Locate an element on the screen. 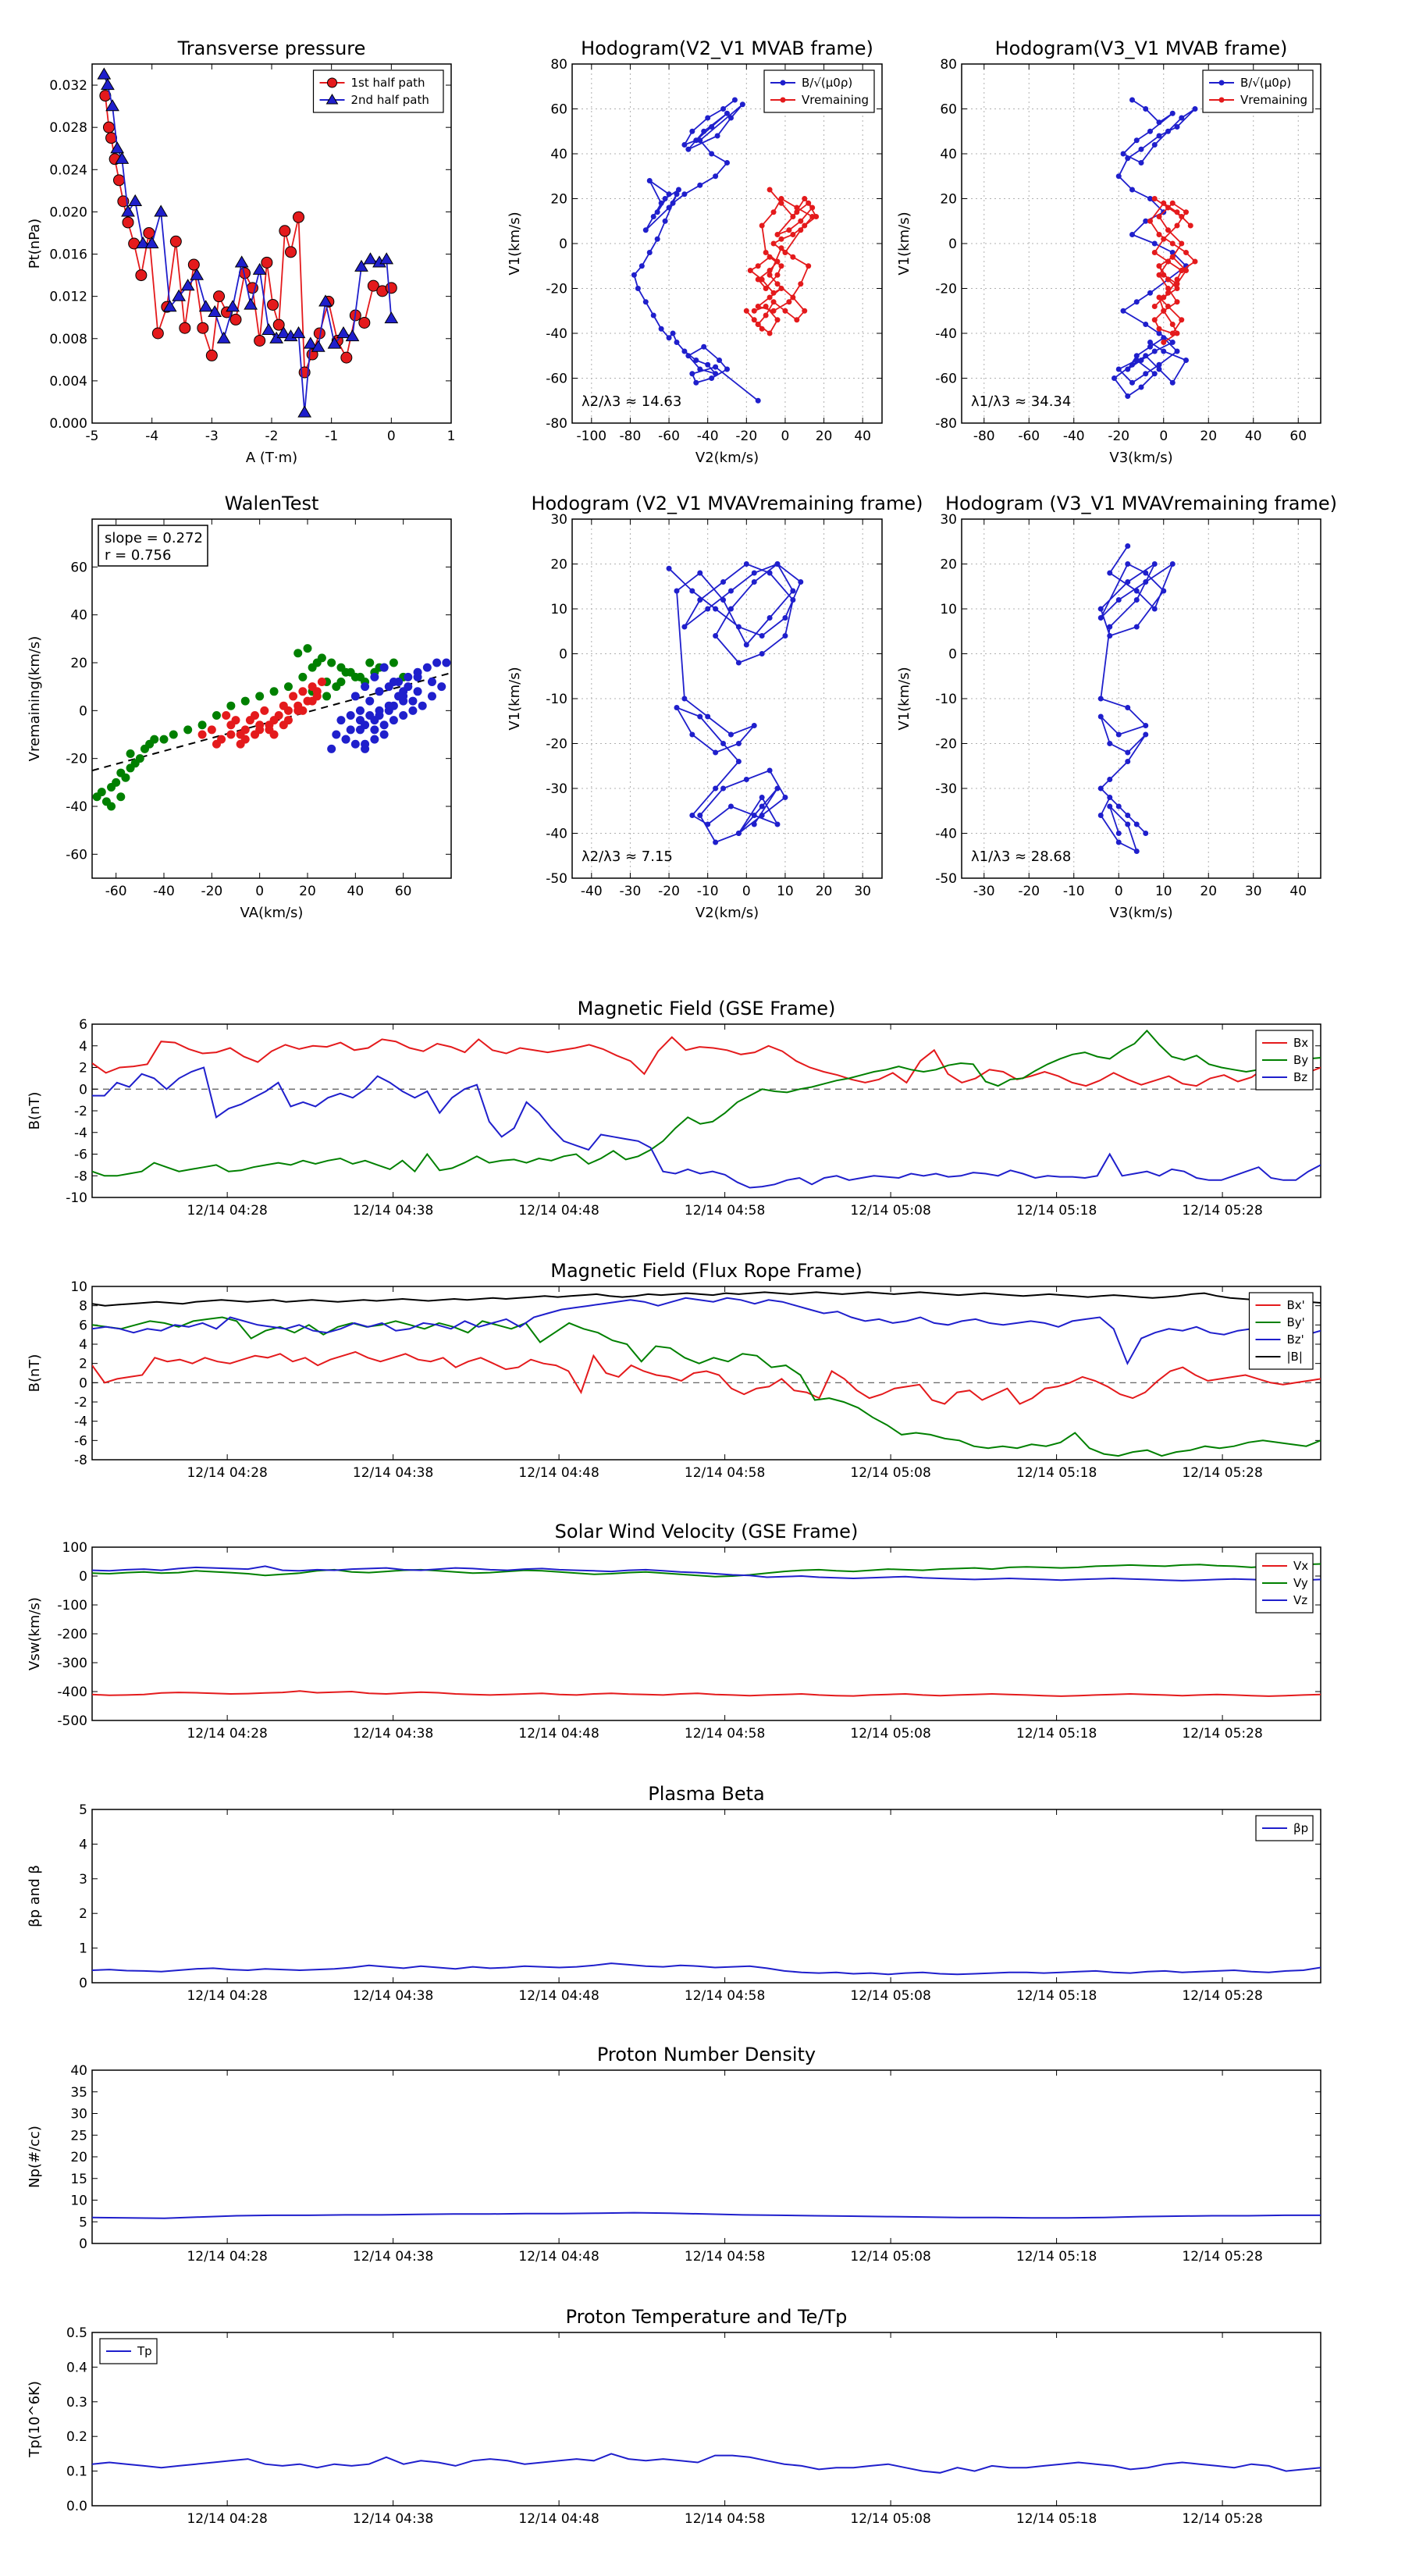 The height and width of the screenshot is (2576, 1405). y-tick-label: 60 is located at coordinates (949, 110).